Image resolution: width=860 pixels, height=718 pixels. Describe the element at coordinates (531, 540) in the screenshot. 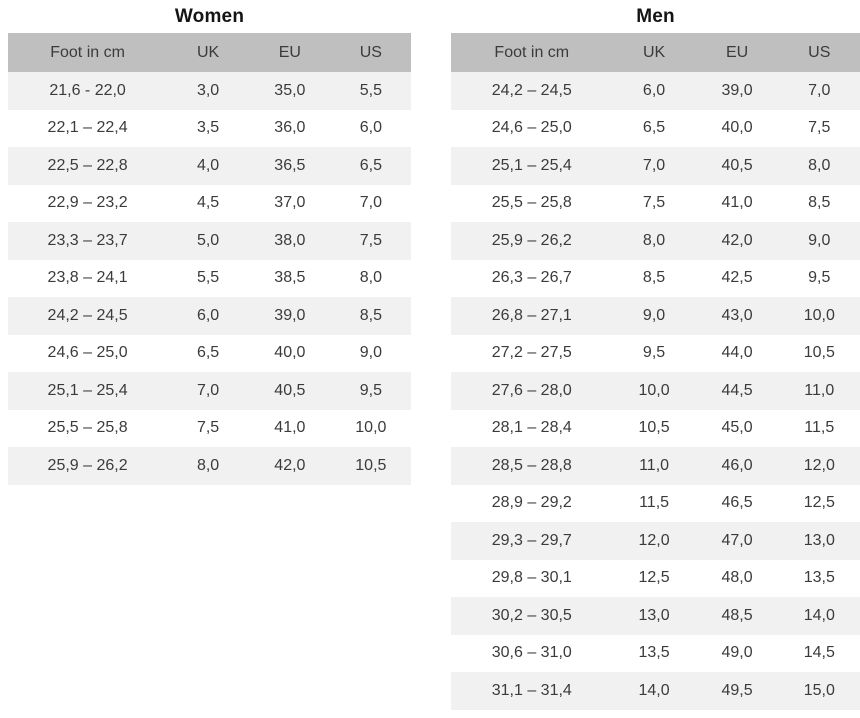

I see `table-cell: 29,3 – 29,7` at that location.